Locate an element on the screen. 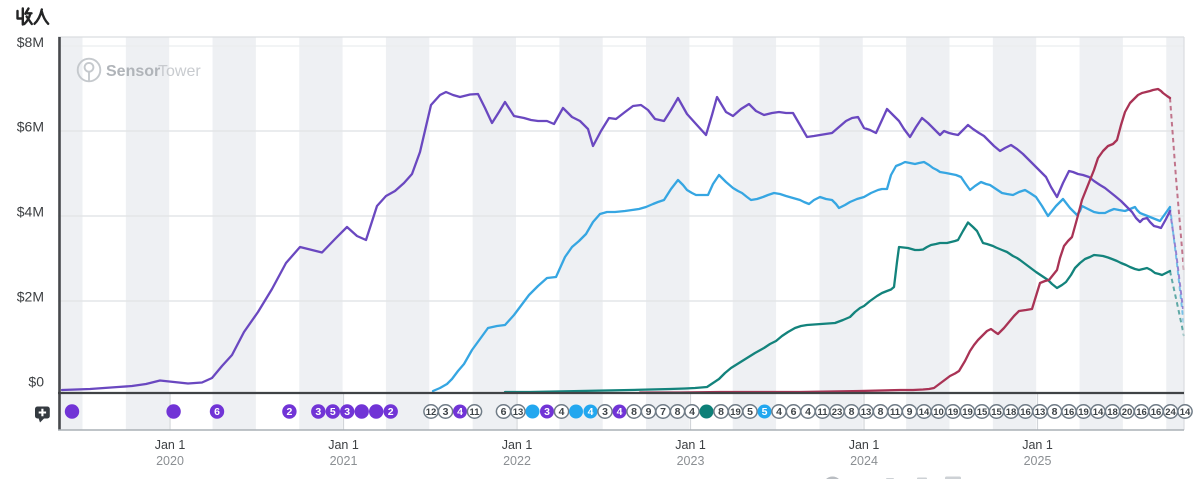 The image size is (1200, 479). svg-text: 2024 is located at coordinates (864, 461).